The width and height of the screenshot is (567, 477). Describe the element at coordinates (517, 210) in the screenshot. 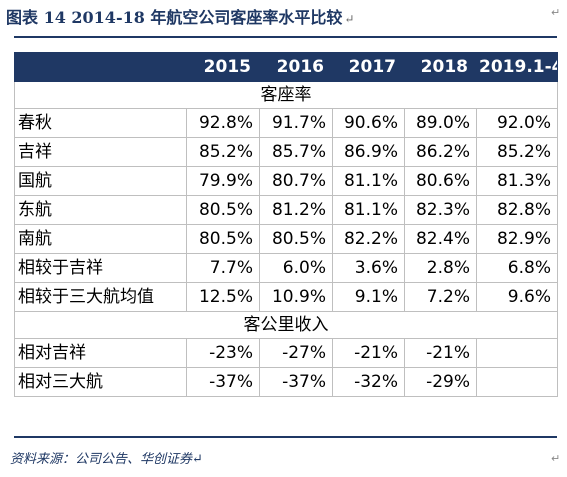

I see `cell-value: 82.8%` at that location.